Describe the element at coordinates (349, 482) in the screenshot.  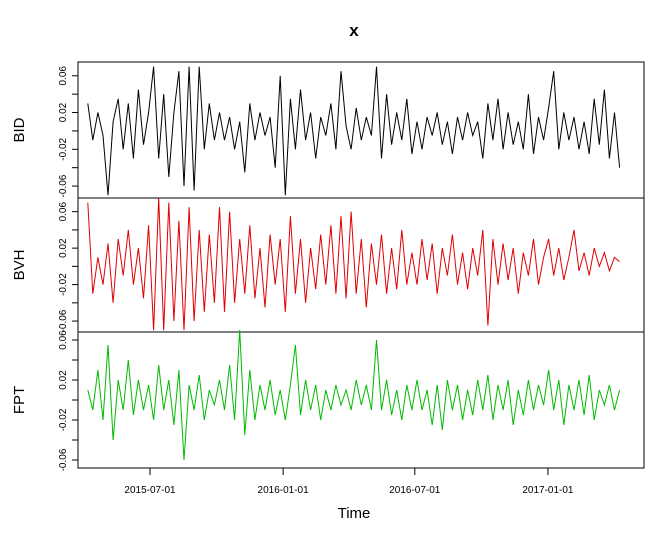
I see `x-axis: 2015-07-01 2016-01-01 2016-07-01 2017-01-01` at that location.